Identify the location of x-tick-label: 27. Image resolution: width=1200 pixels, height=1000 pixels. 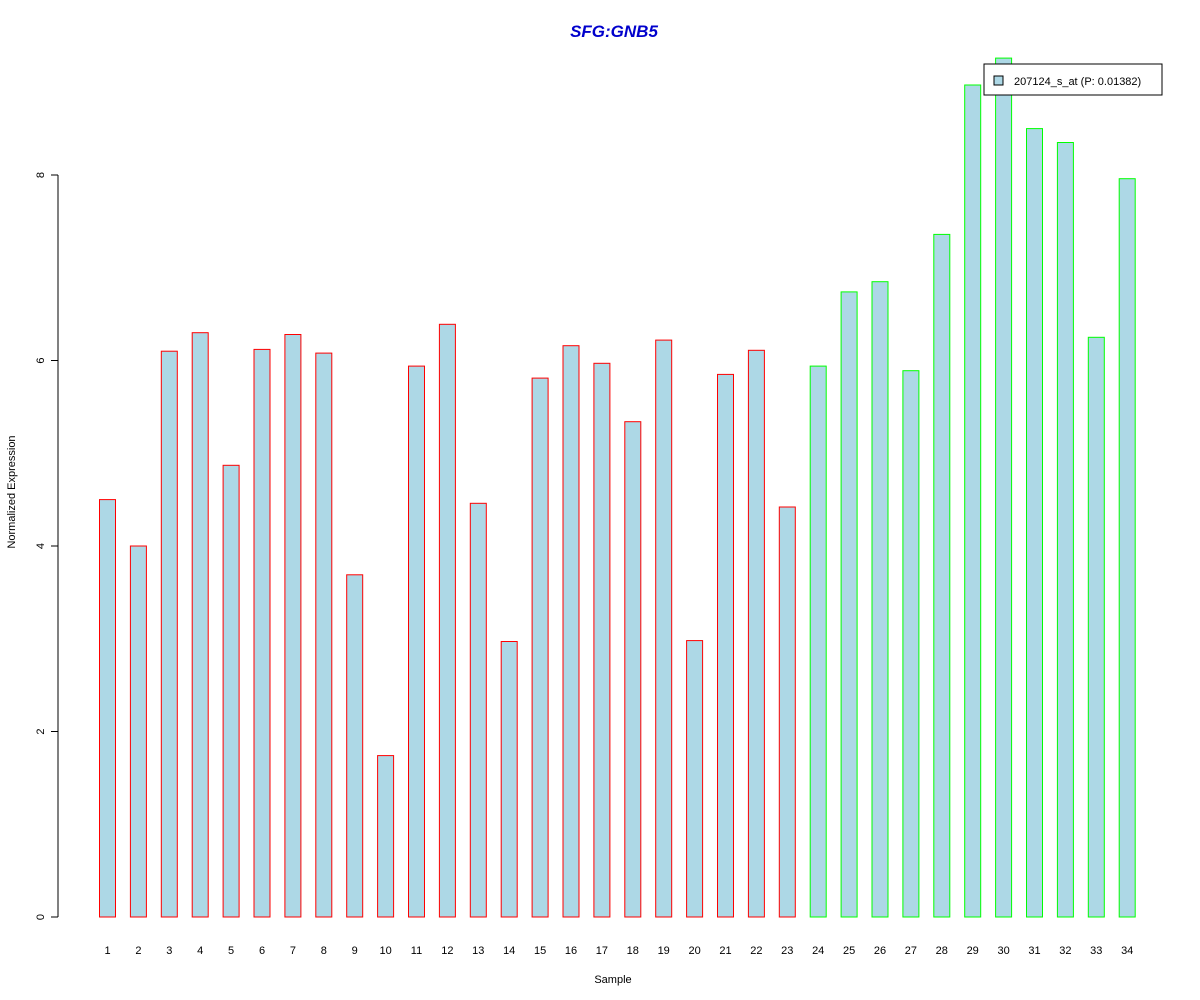
(911, 951).